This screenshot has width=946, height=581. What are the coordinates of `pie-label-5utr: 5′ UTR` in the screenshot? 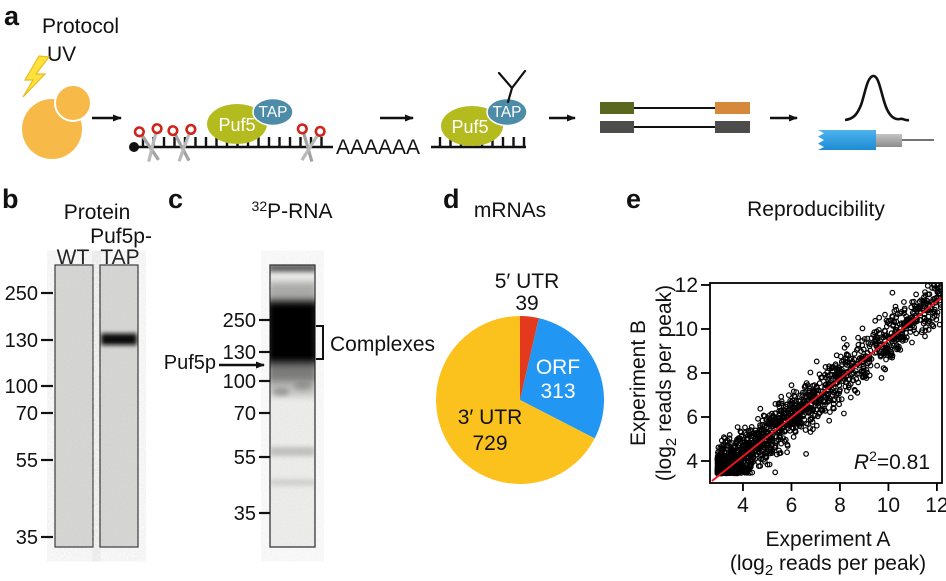 It's located at (527, 281).